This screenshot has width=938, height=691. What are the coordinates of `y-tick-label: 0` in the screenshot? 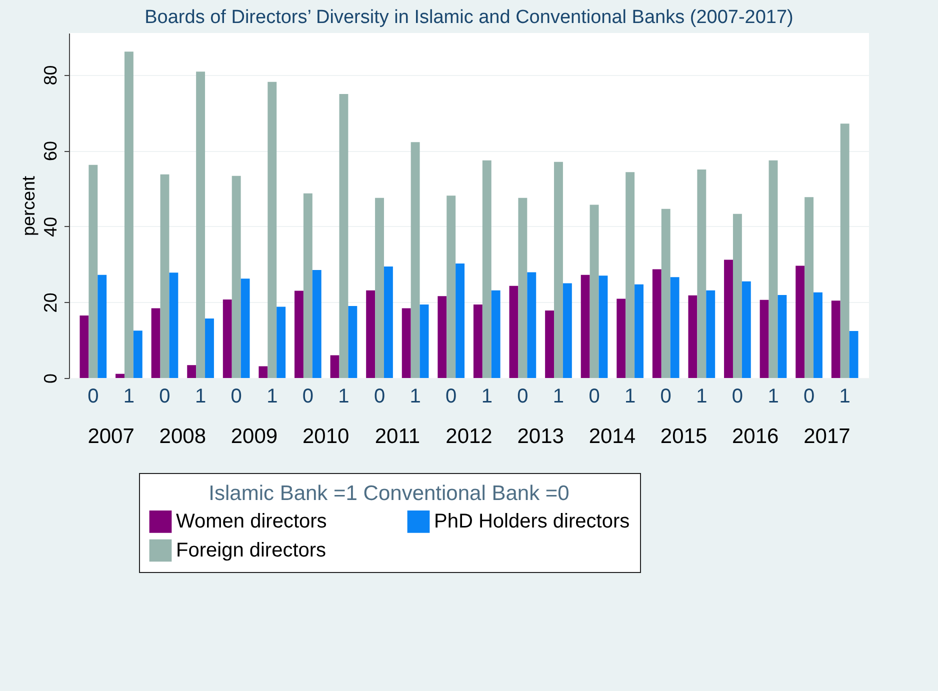 It's located at (50, 378).